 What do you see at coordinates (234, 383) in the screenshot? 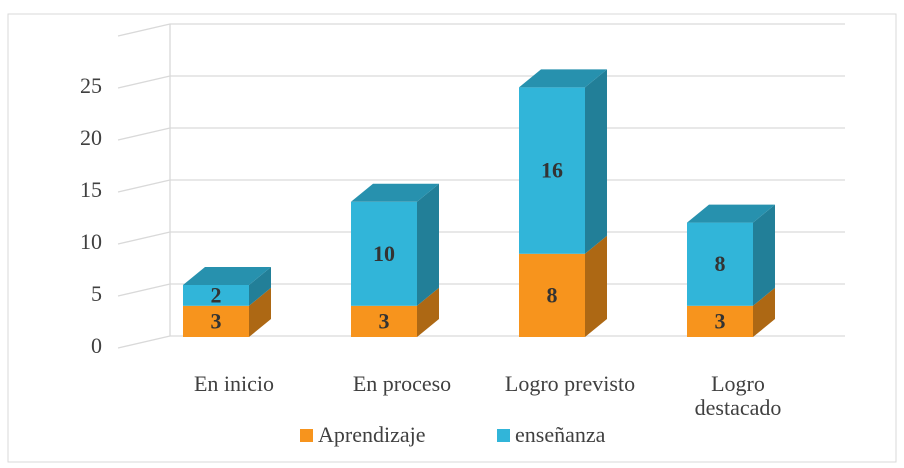
I see `x-tick-label: En inicio` at bounding box center [234, 383].